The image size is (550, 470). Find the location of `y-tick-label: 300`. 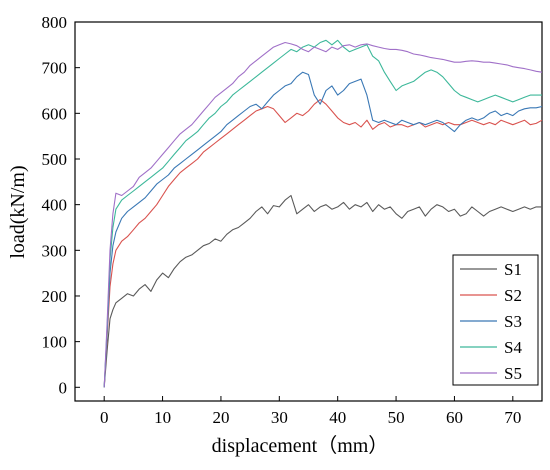

y-tick-label: 300 is located at coordinates (55, 250).